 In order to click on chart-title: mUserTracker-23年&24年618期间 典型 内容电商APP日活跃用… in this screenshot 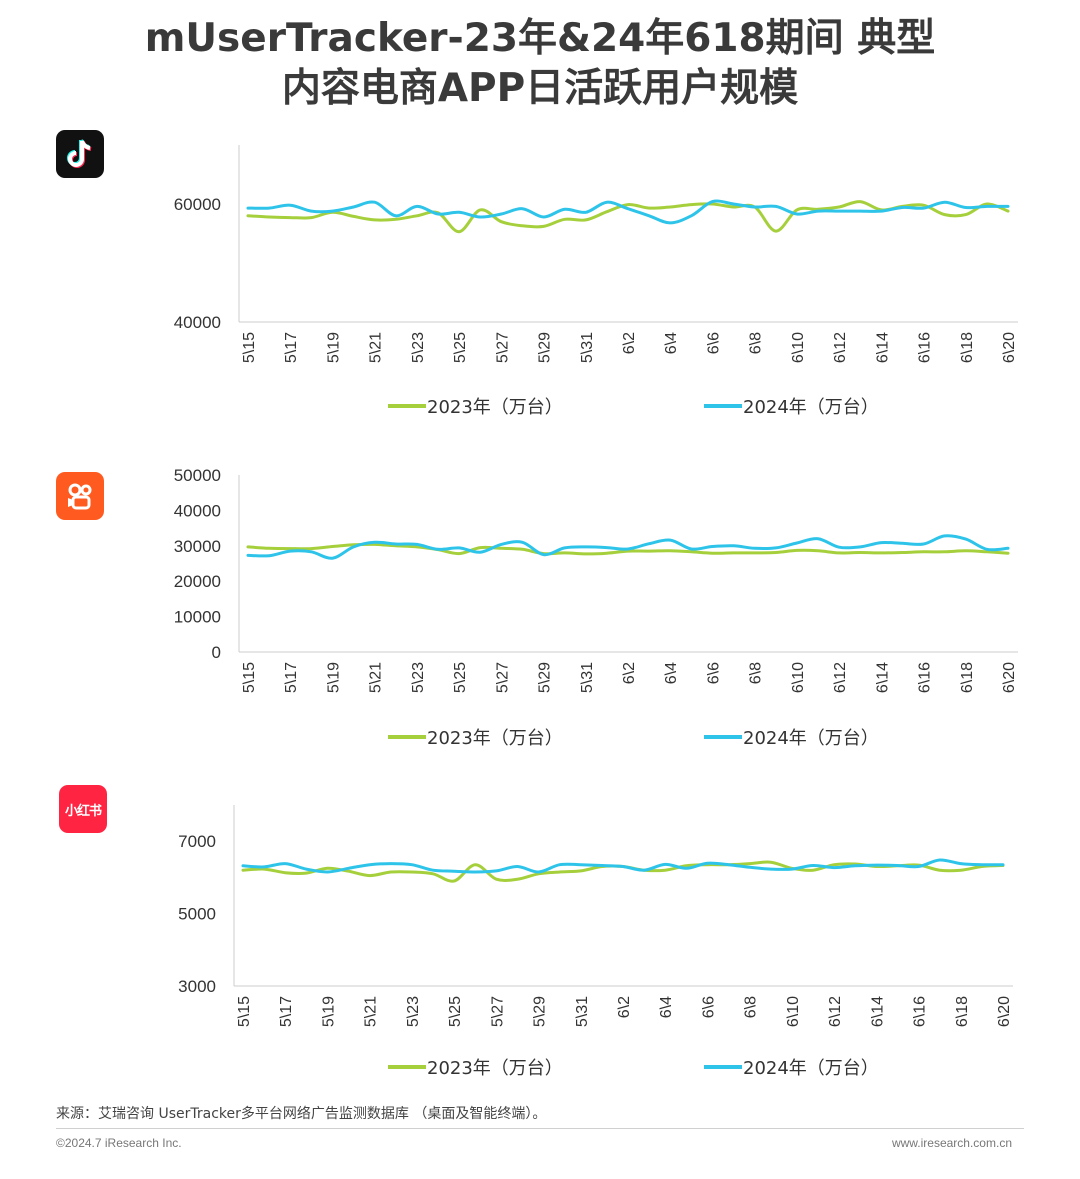, I will do `click(540, 64)`.